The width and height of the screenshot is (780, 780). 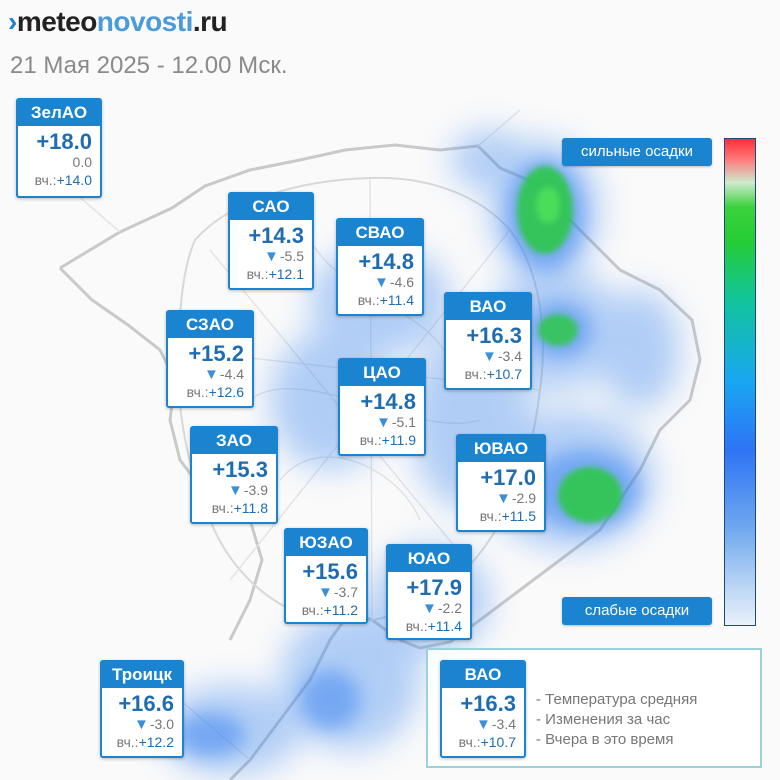 What do you see at coordinates (434, 587) in the screenshot?
I see `district-temp: +17.9` at bounding box center [434, 587].